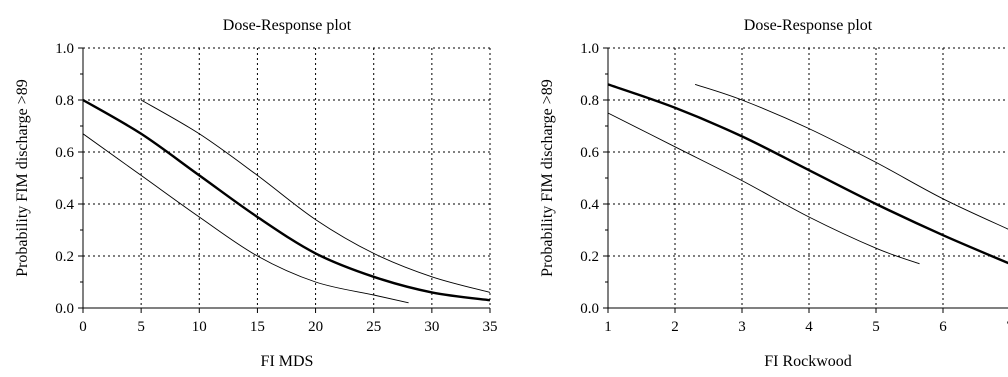 The image size is (1008, 377). What do you see at coordinates (431, 327) in the screenshot?
I see `x-tick-label: 30` at bounding box center [431, 327].